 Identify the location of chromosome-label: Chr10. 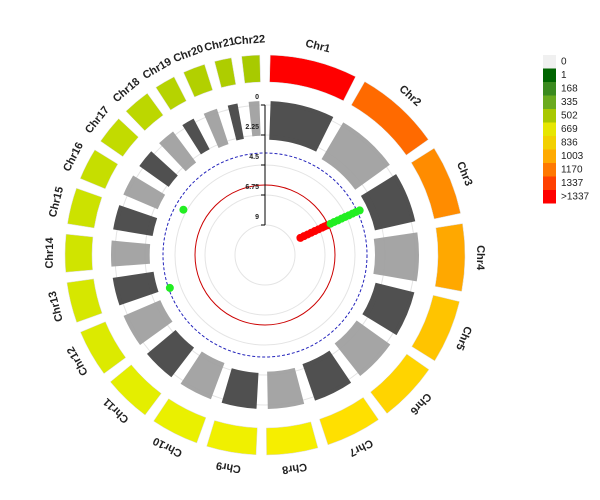
(167, 446).